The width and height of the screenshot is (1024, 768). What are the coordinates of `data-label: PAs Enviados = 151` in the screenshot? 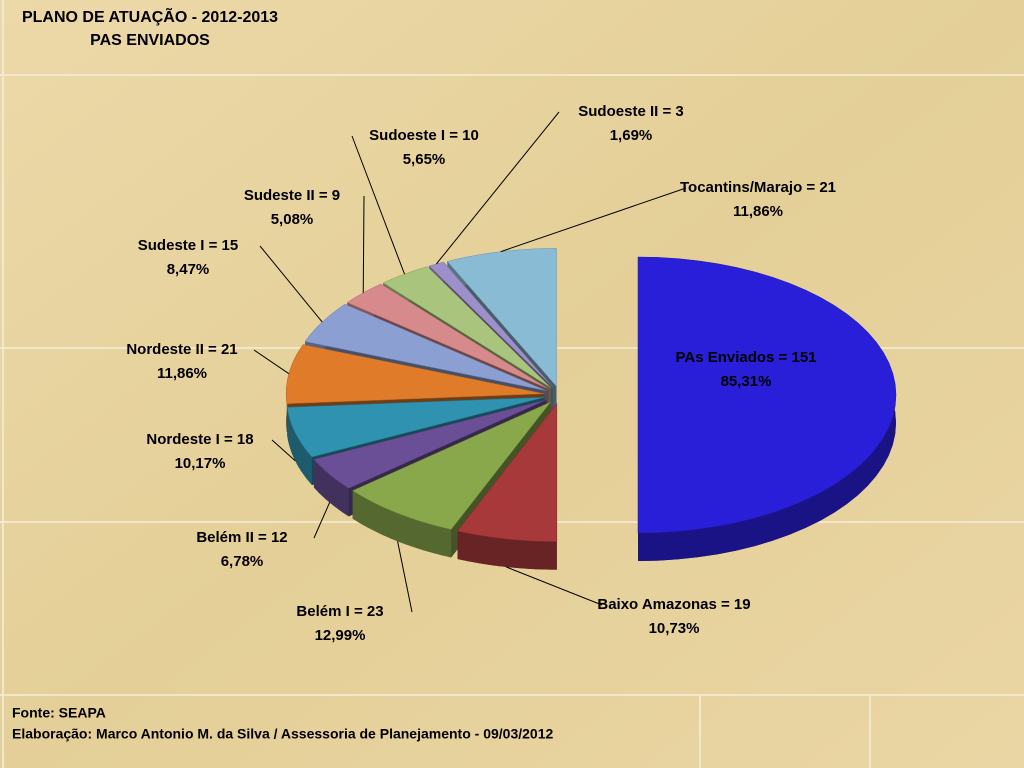 It's located at (745, 357).